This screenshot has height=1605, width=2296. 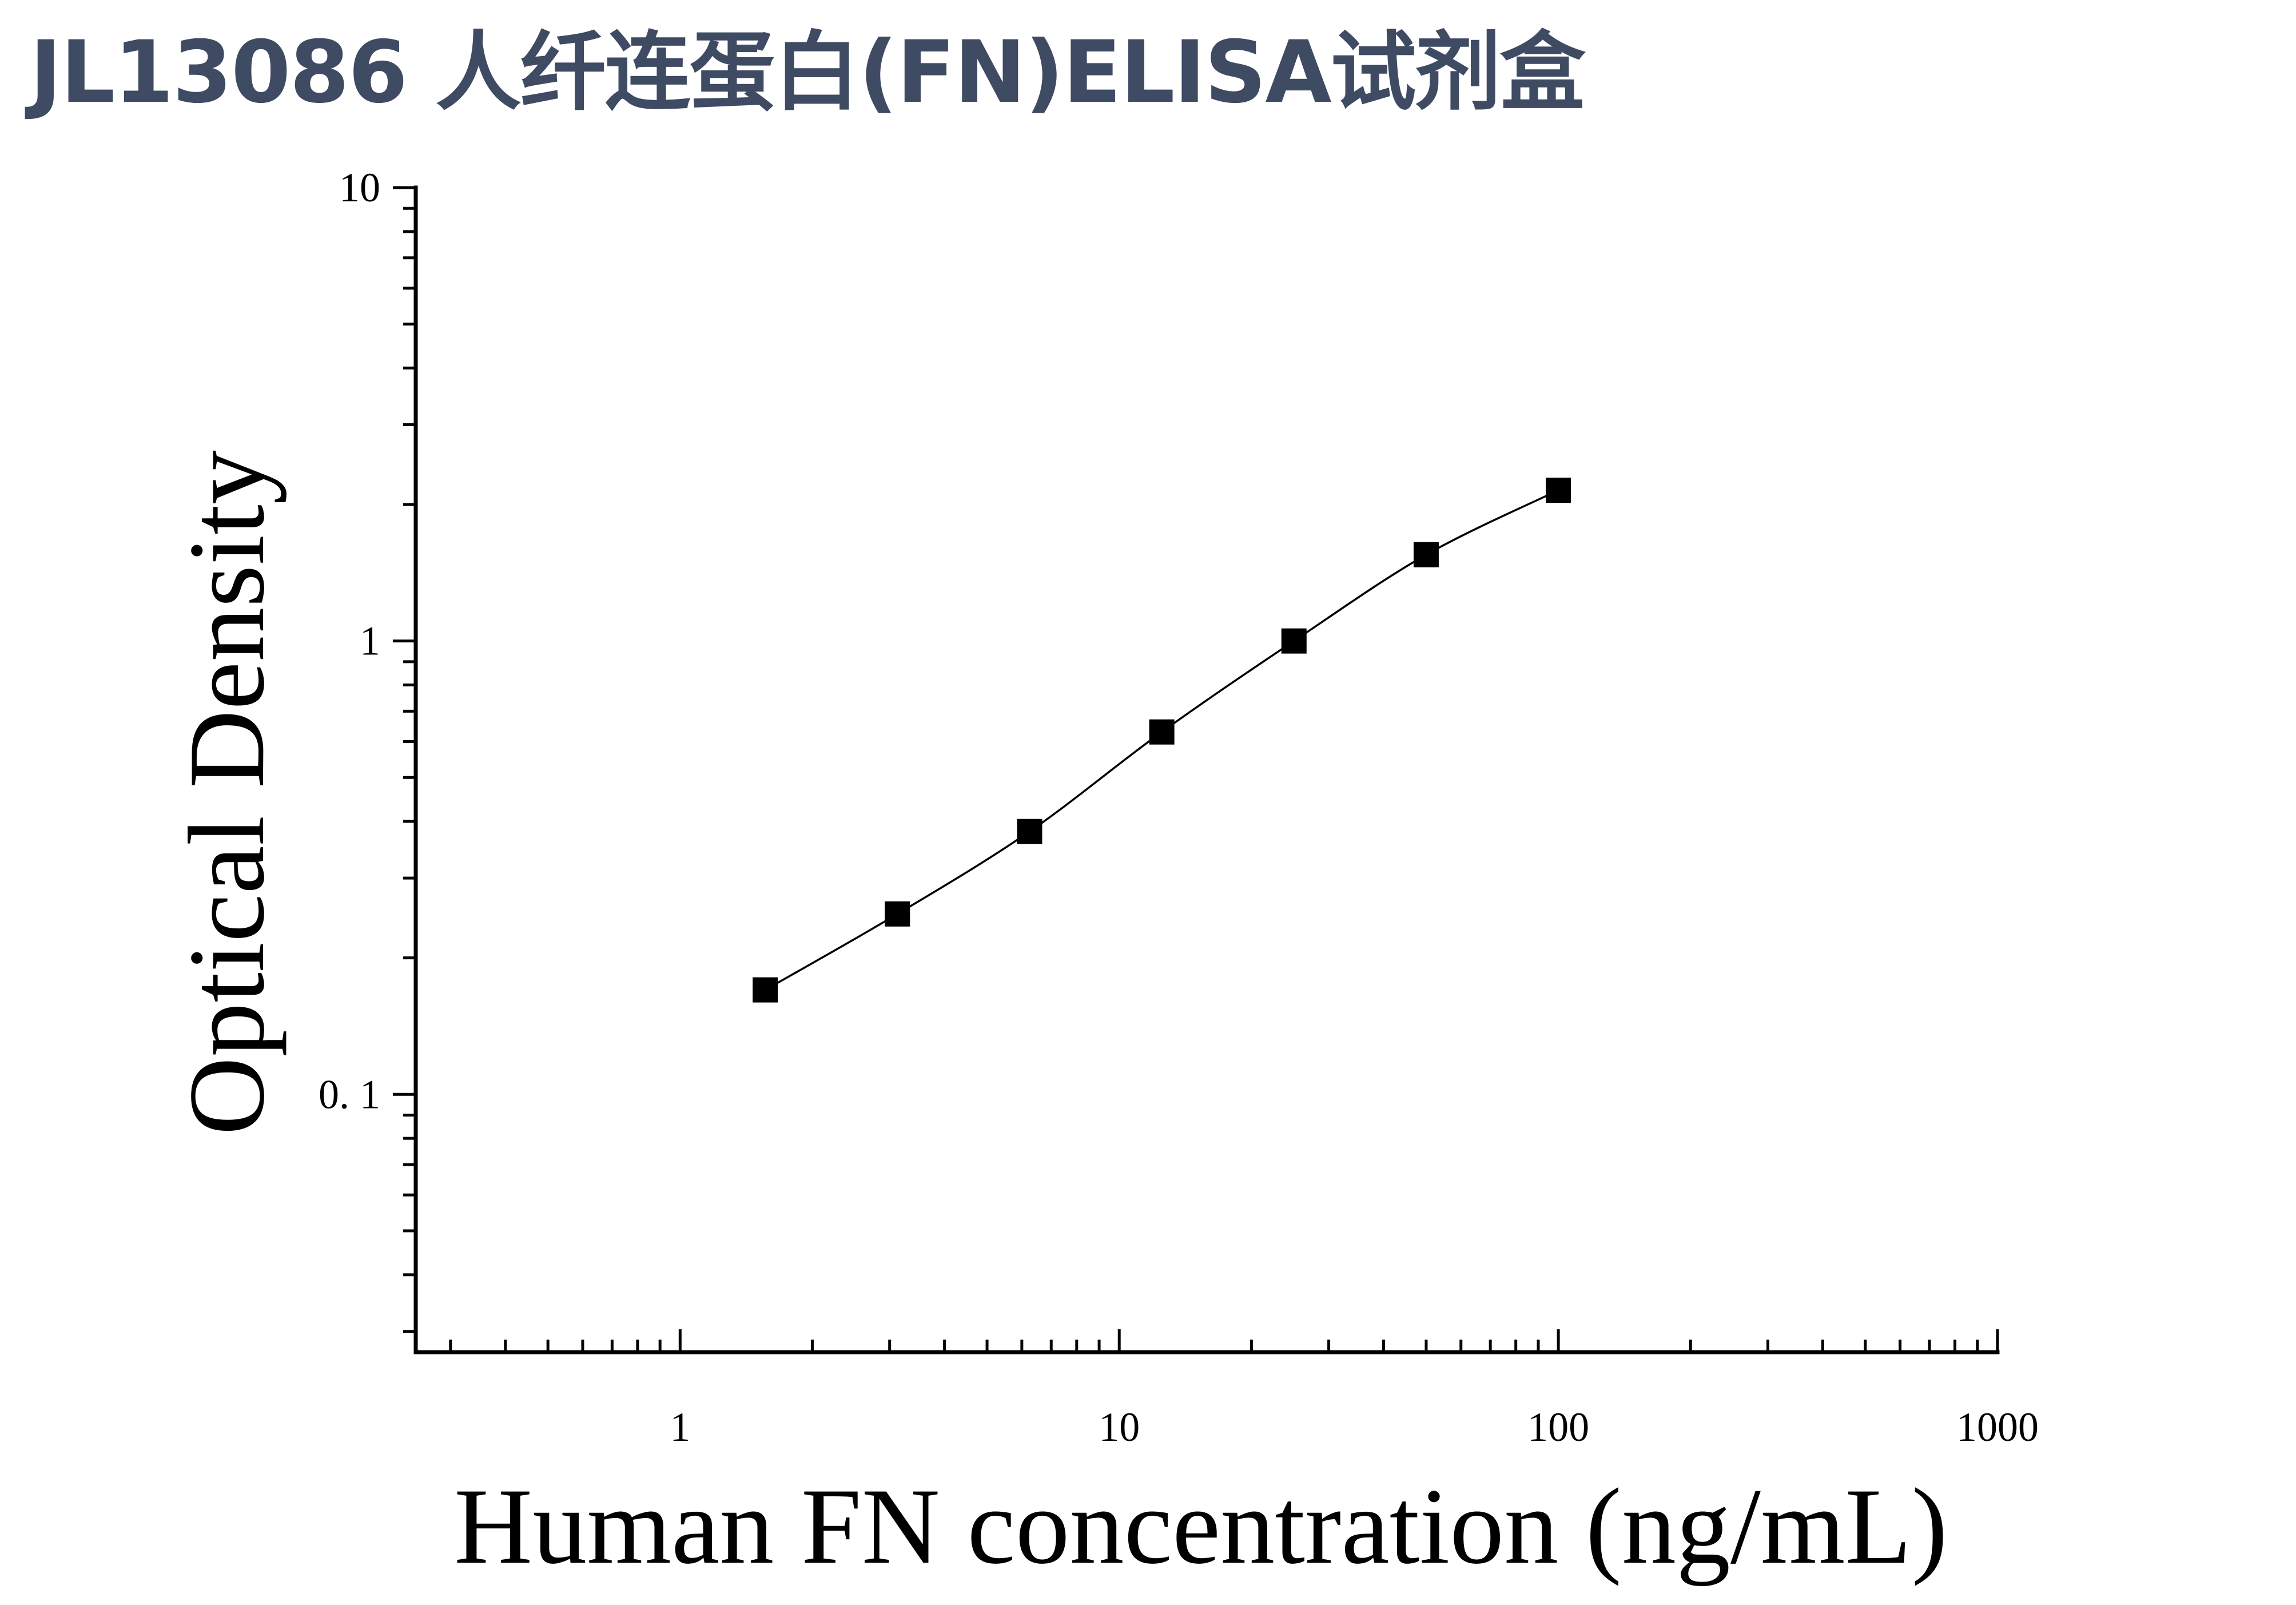 What do you see at coordinates (359, 187) in the screenshot?
I see `y-tick-label: 10` at bounding box center [359, 187].